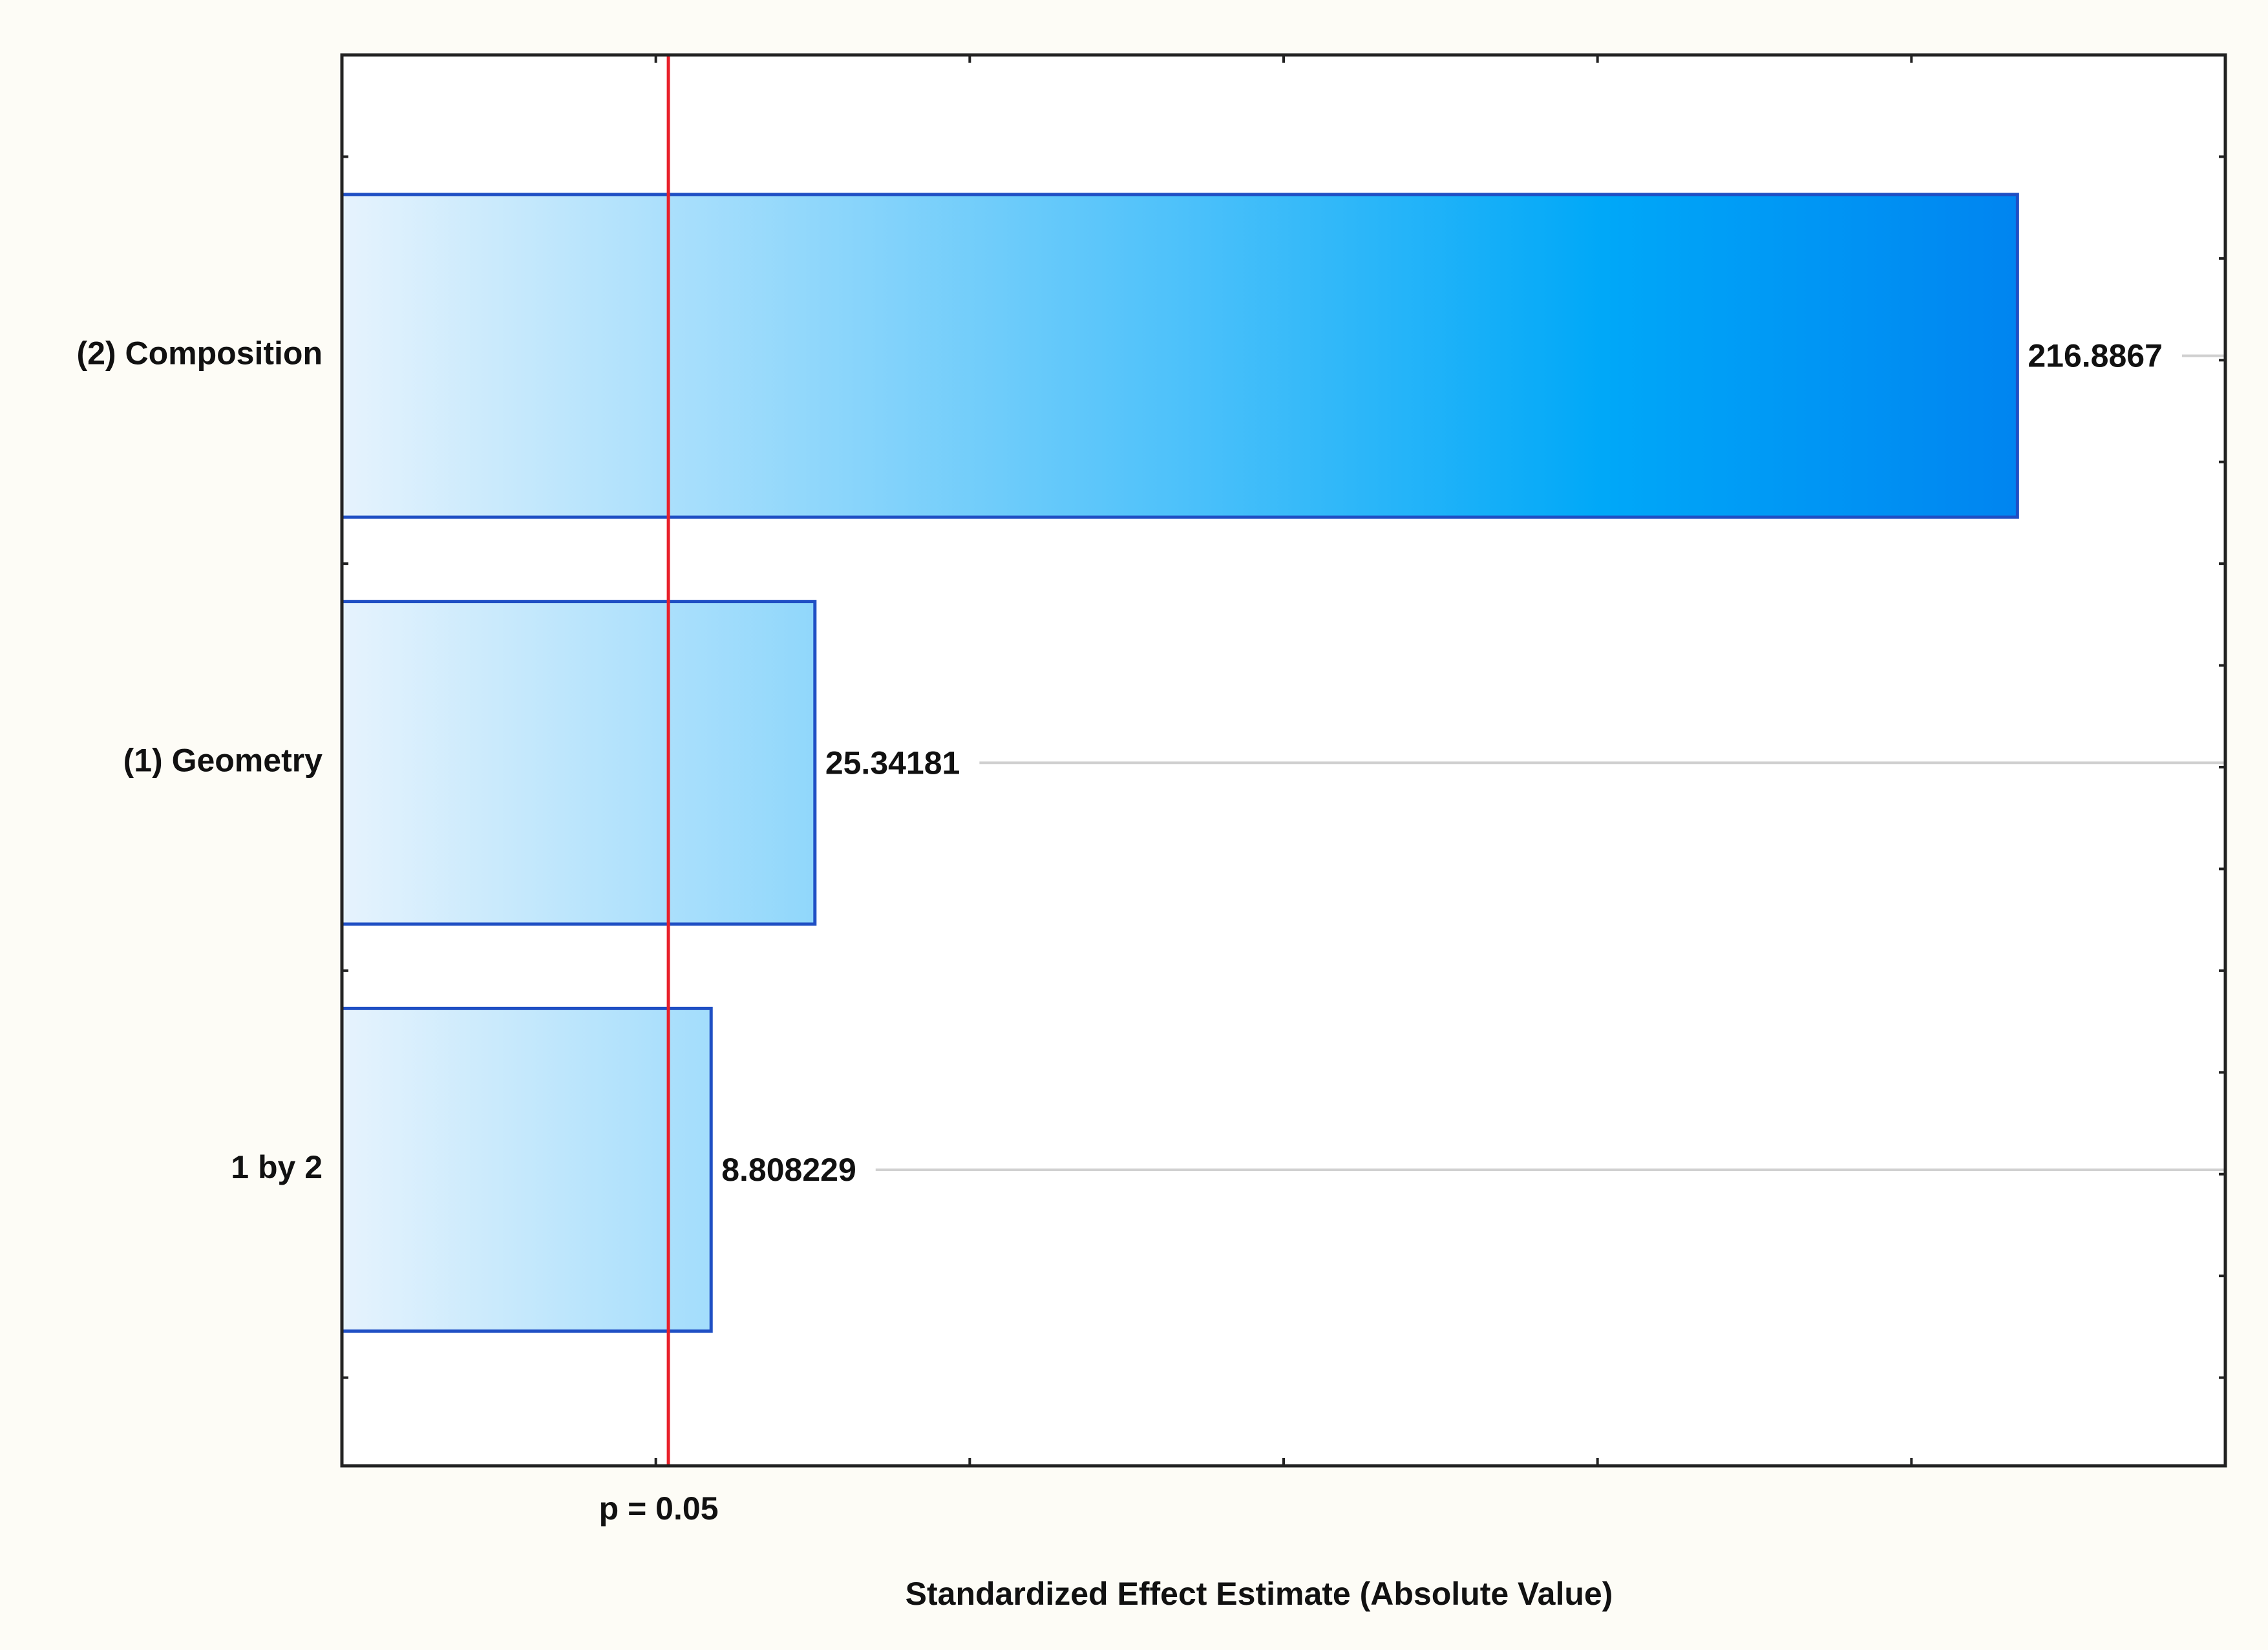 This screenshot has width=2268, height=1650. I want to click on value-label: 25.34181, so click(893, 763).